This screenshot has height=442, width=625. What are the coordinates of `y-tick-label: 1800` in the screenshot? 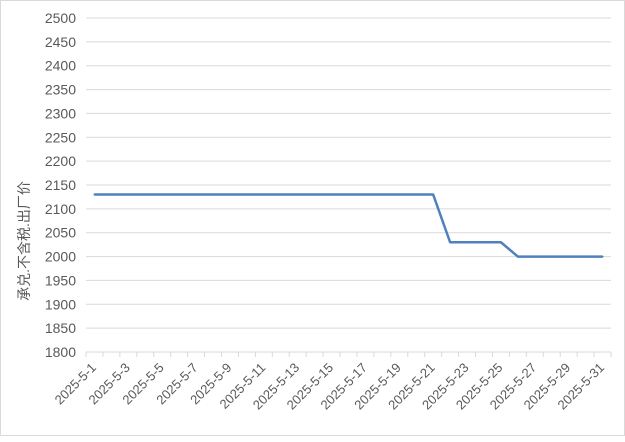 It's located at (60, 352).